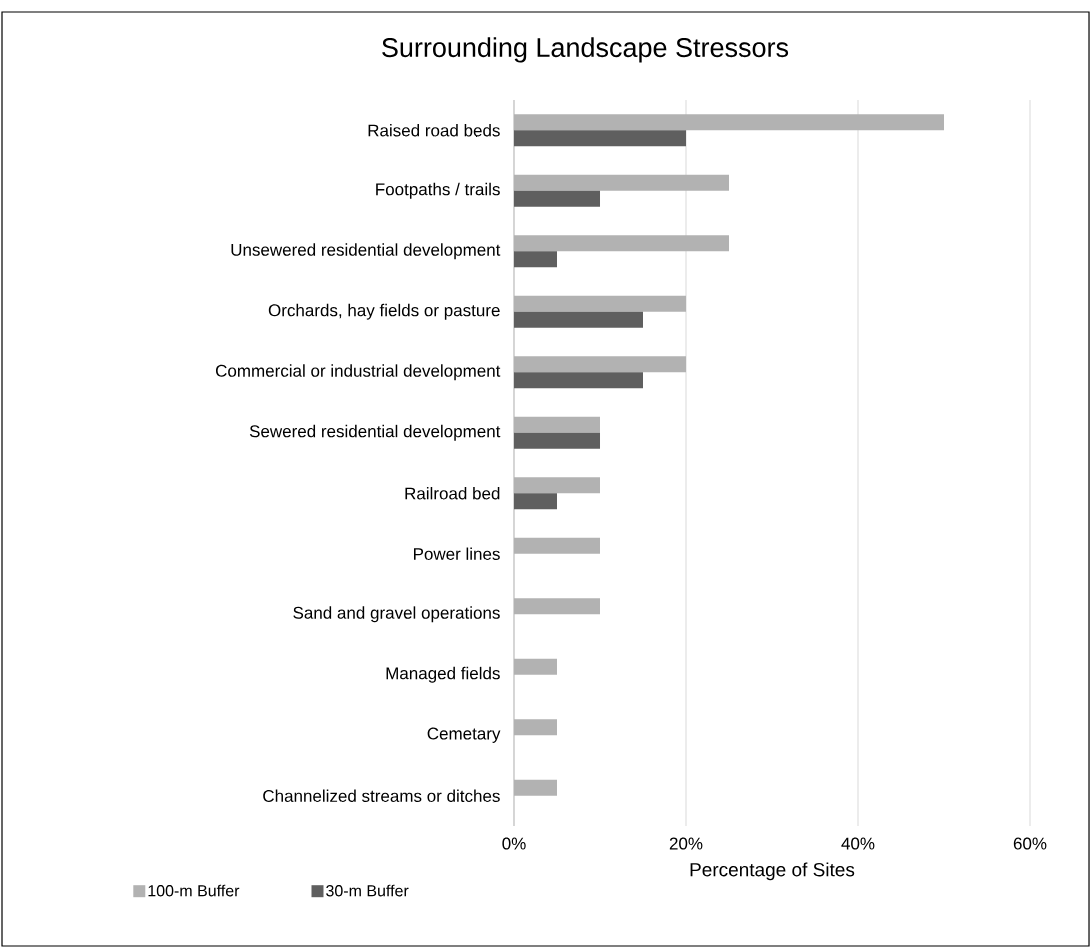  Describe the element at coordinates (514, 843) in the screenshot. I see `x-tick-label: 0%` at that location.